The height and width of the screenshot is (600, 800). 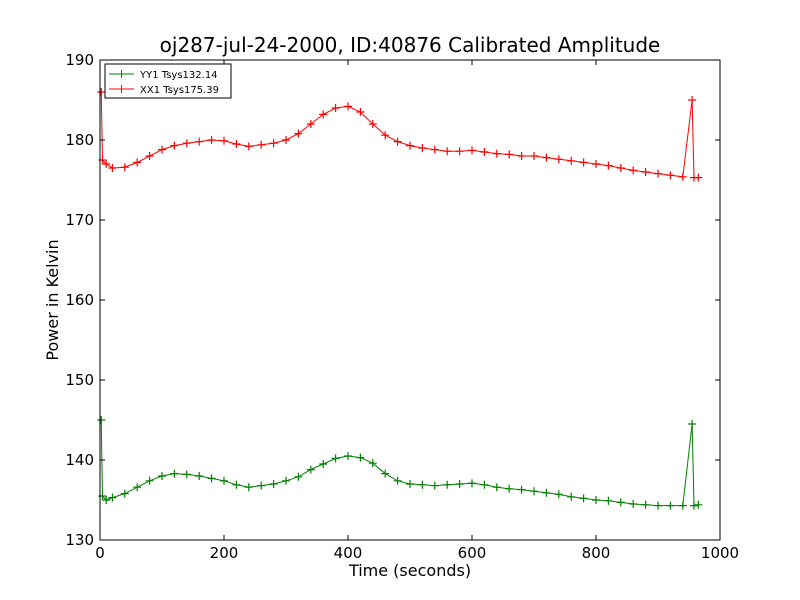 What do you see at coordinates (224, 553) in the screenshot?
I see `x-tick-label: 200` at bounding box center [224, 553].